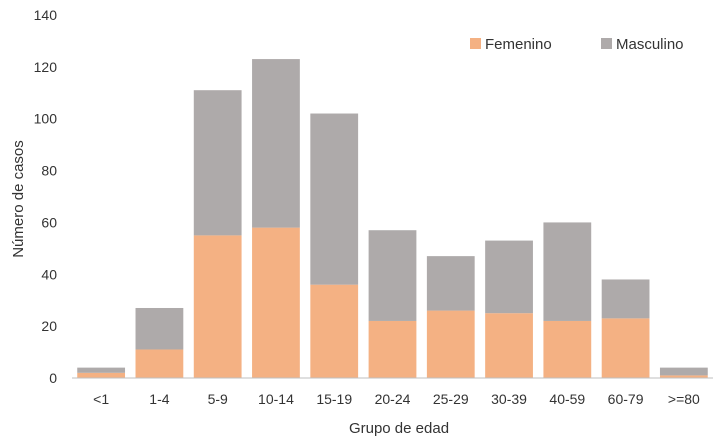 Image resolution: width=715 pixels, height=438 pixels. I want to click on x-tick-label: 15-19, so click(334, 399).